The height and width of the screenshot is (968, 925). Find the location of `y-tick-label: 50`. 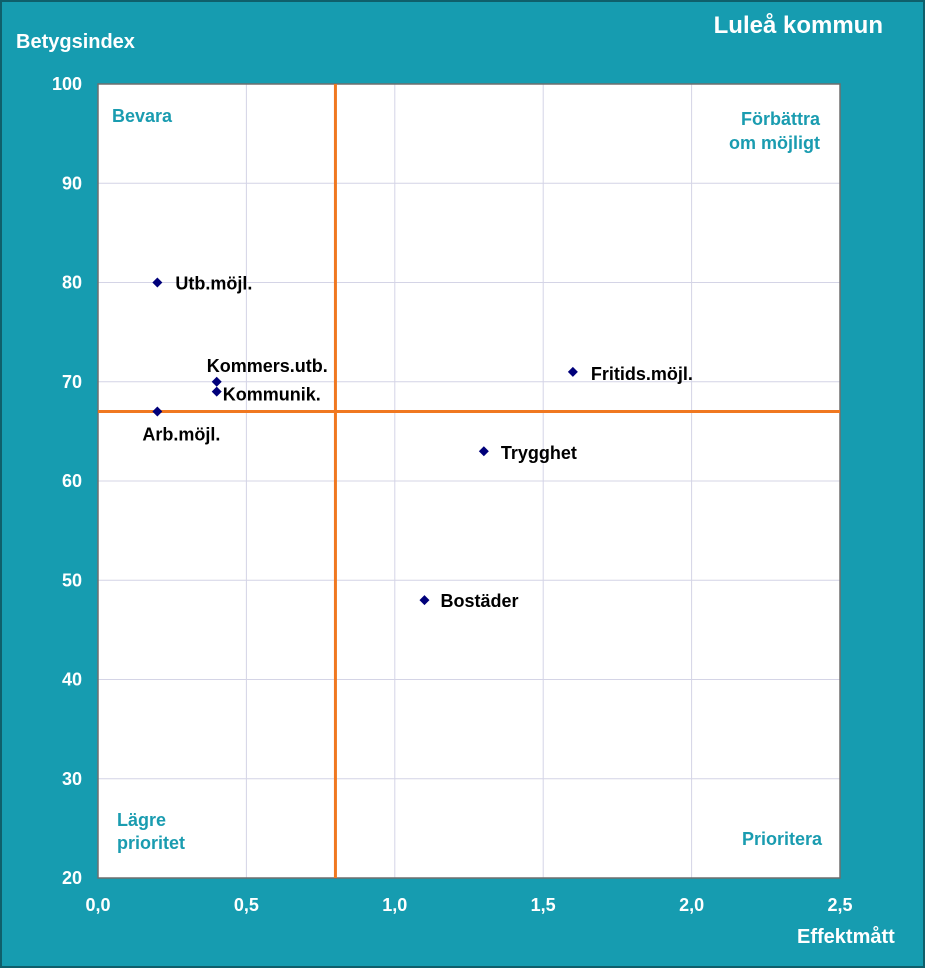

y-tick-label: 50 is located at coordinates (72, 580).